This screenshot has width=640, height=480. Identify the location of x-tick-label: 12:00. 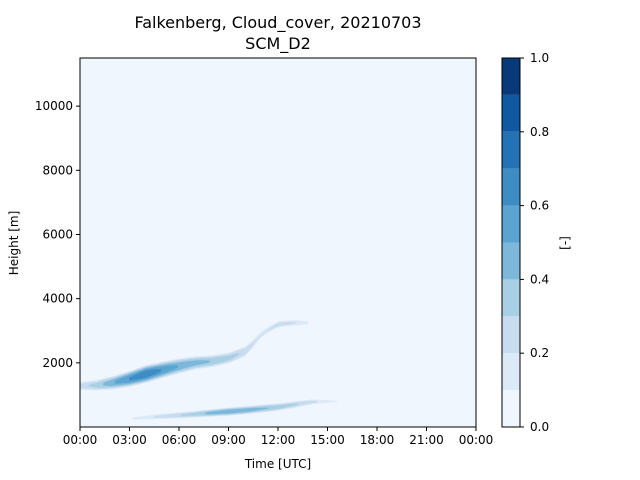
(278, 440).